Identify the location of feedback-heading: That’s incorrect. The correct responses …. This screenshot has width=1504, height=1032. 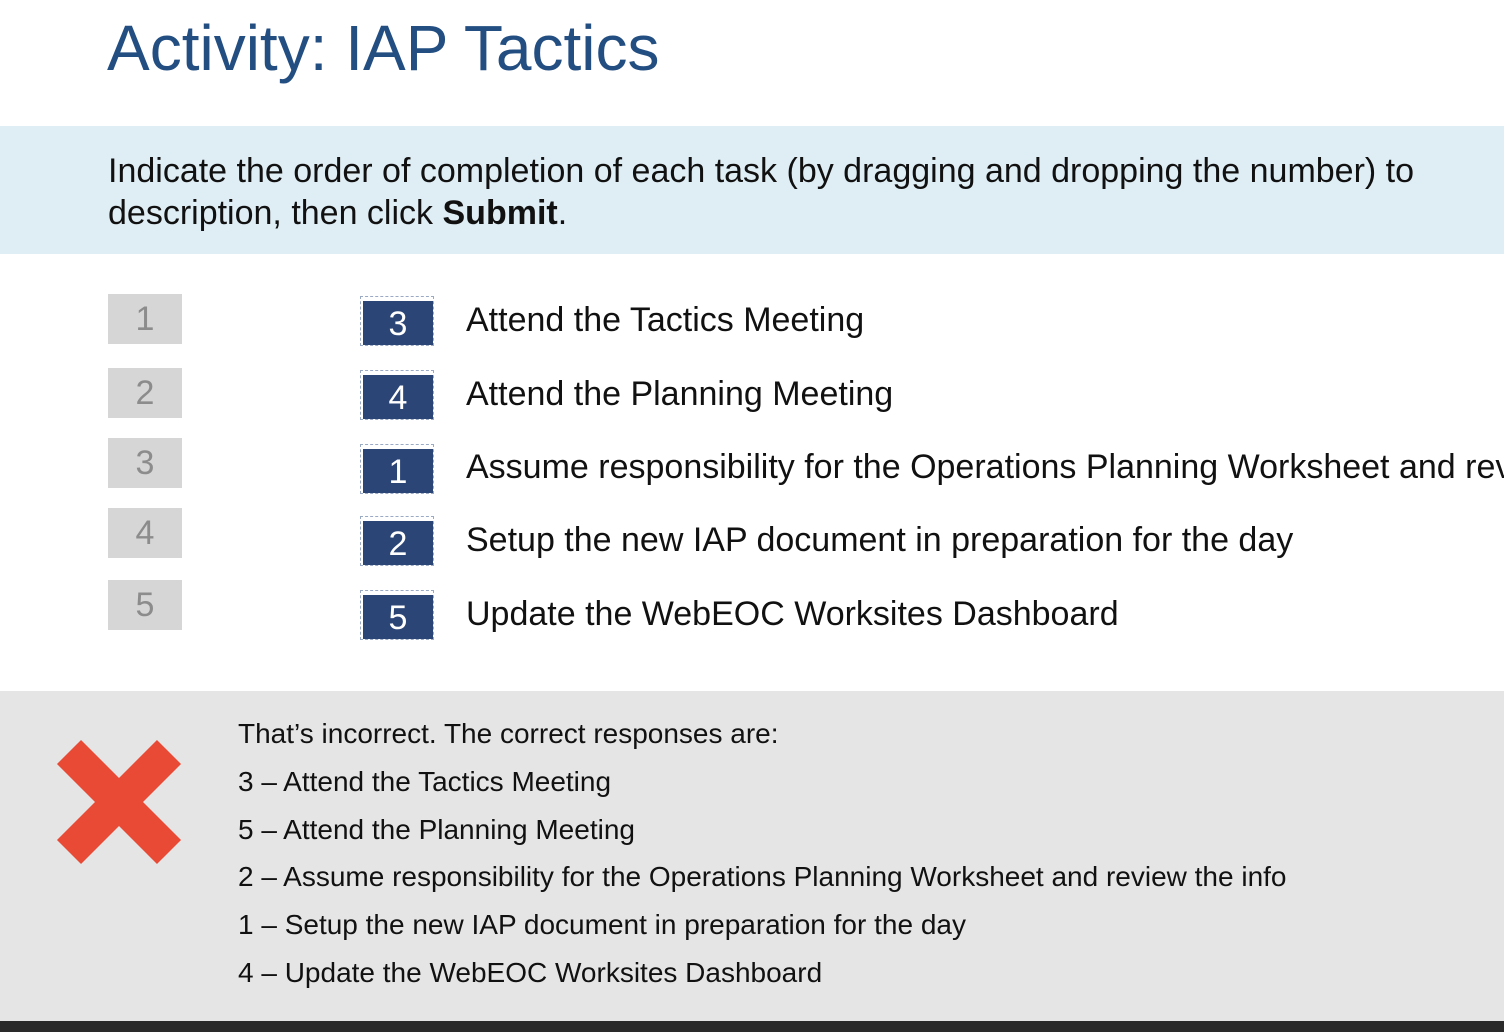
(508, 733).